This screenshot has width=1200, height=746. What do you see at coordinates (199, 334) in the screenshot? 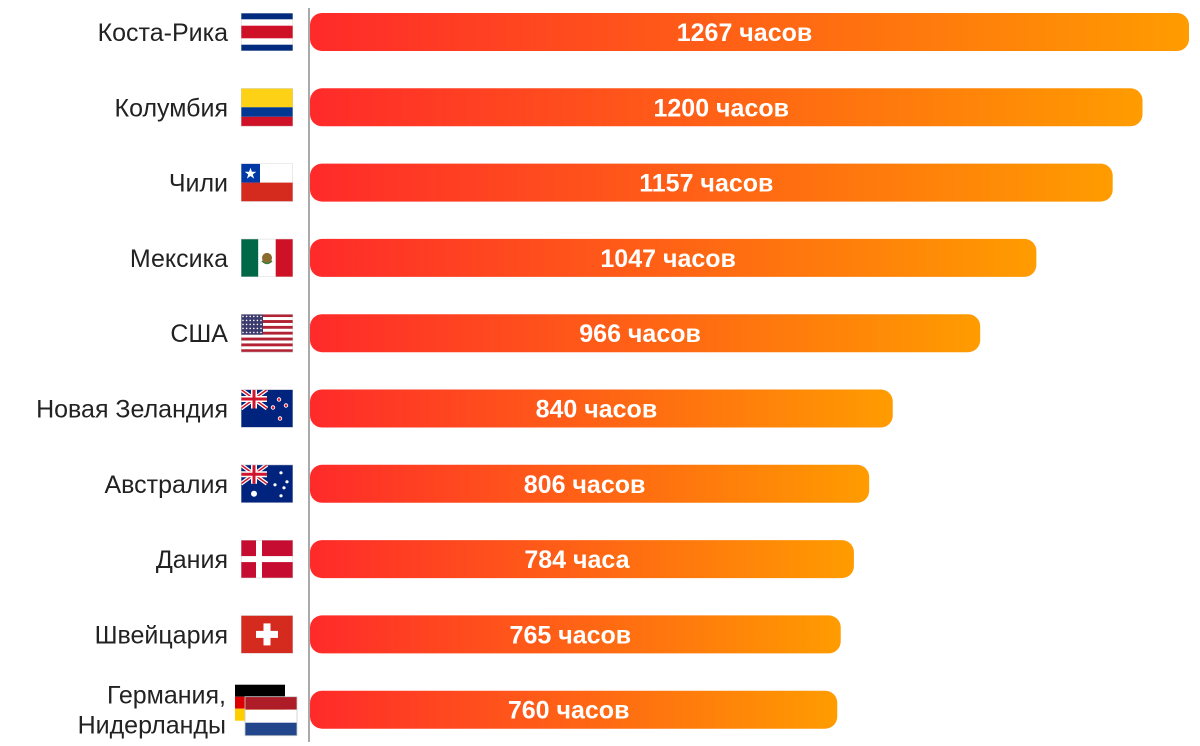
I see `country-label: США` at bounding box center [199, 334].